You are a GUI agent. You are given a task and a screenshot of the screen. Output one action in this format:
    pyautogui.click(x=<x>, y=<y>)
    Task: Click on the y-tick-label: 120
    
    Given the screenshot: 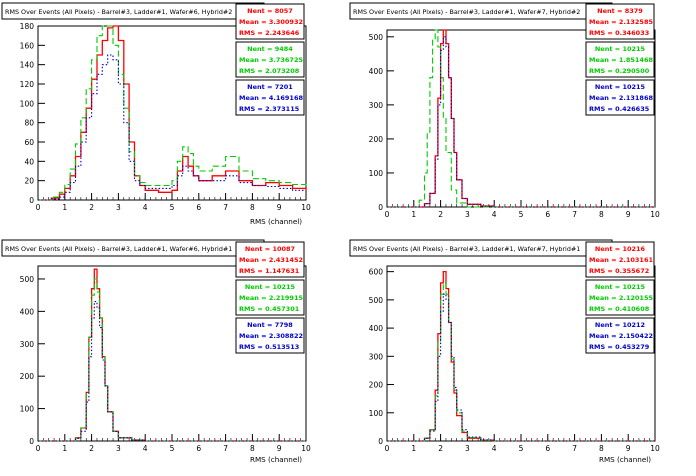 What is the action you would take?
    pyautogui.click(x=27, y=84)
    